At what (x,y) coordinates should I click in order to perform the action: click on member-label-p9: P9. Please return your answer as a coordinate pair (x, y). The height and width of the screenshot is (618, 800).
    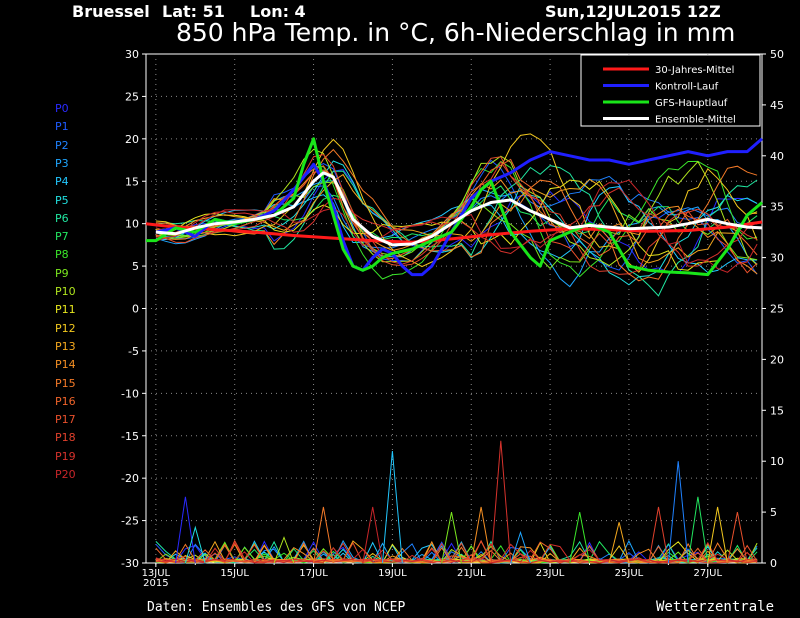
    Looking at the image, I should click on (62, 273).